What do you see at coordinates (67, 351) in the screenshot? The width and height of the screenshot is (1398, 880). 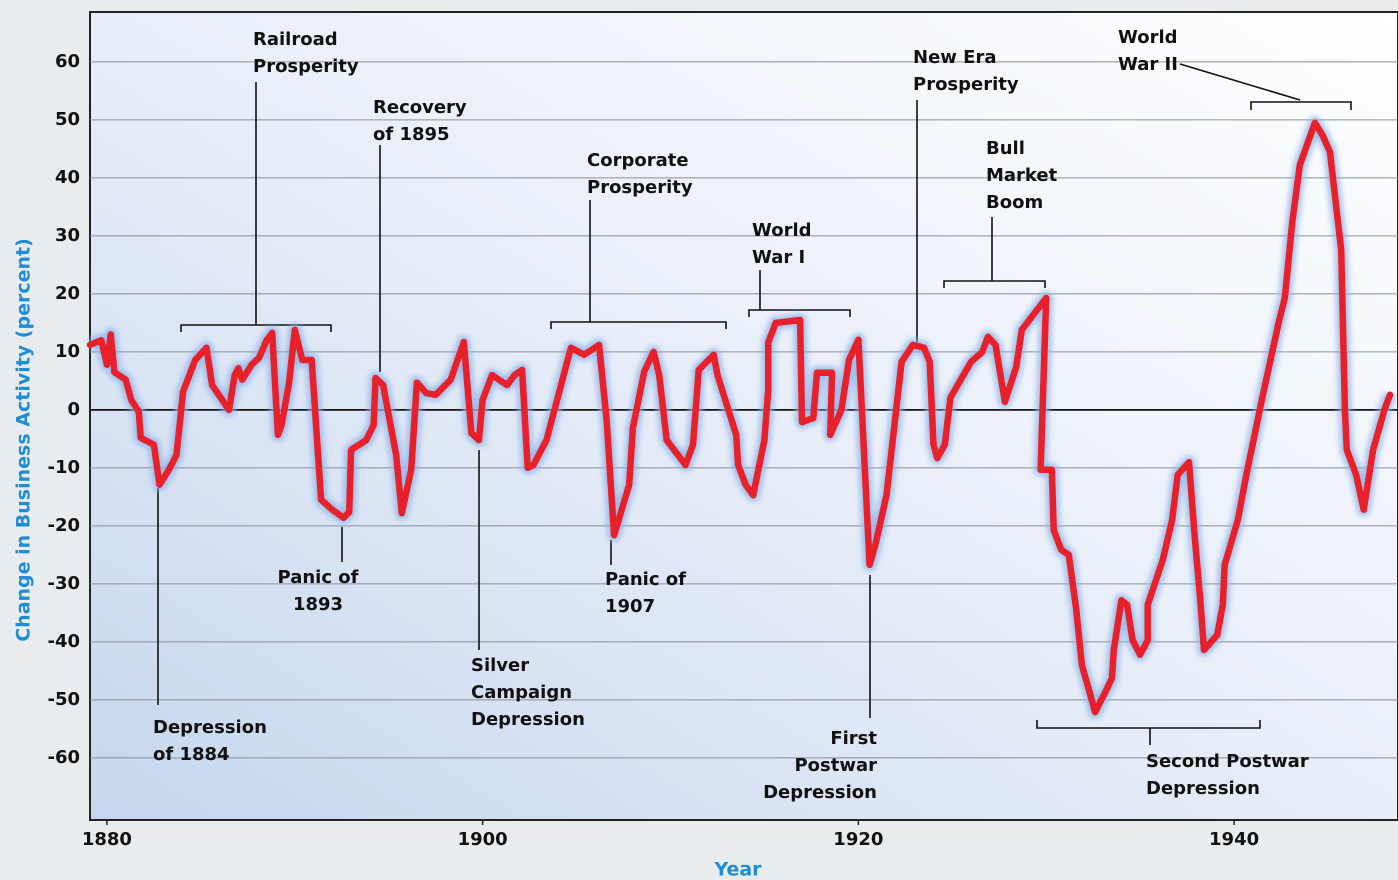 I see `y-tick-label: 10` at bounding box center [67, 351].